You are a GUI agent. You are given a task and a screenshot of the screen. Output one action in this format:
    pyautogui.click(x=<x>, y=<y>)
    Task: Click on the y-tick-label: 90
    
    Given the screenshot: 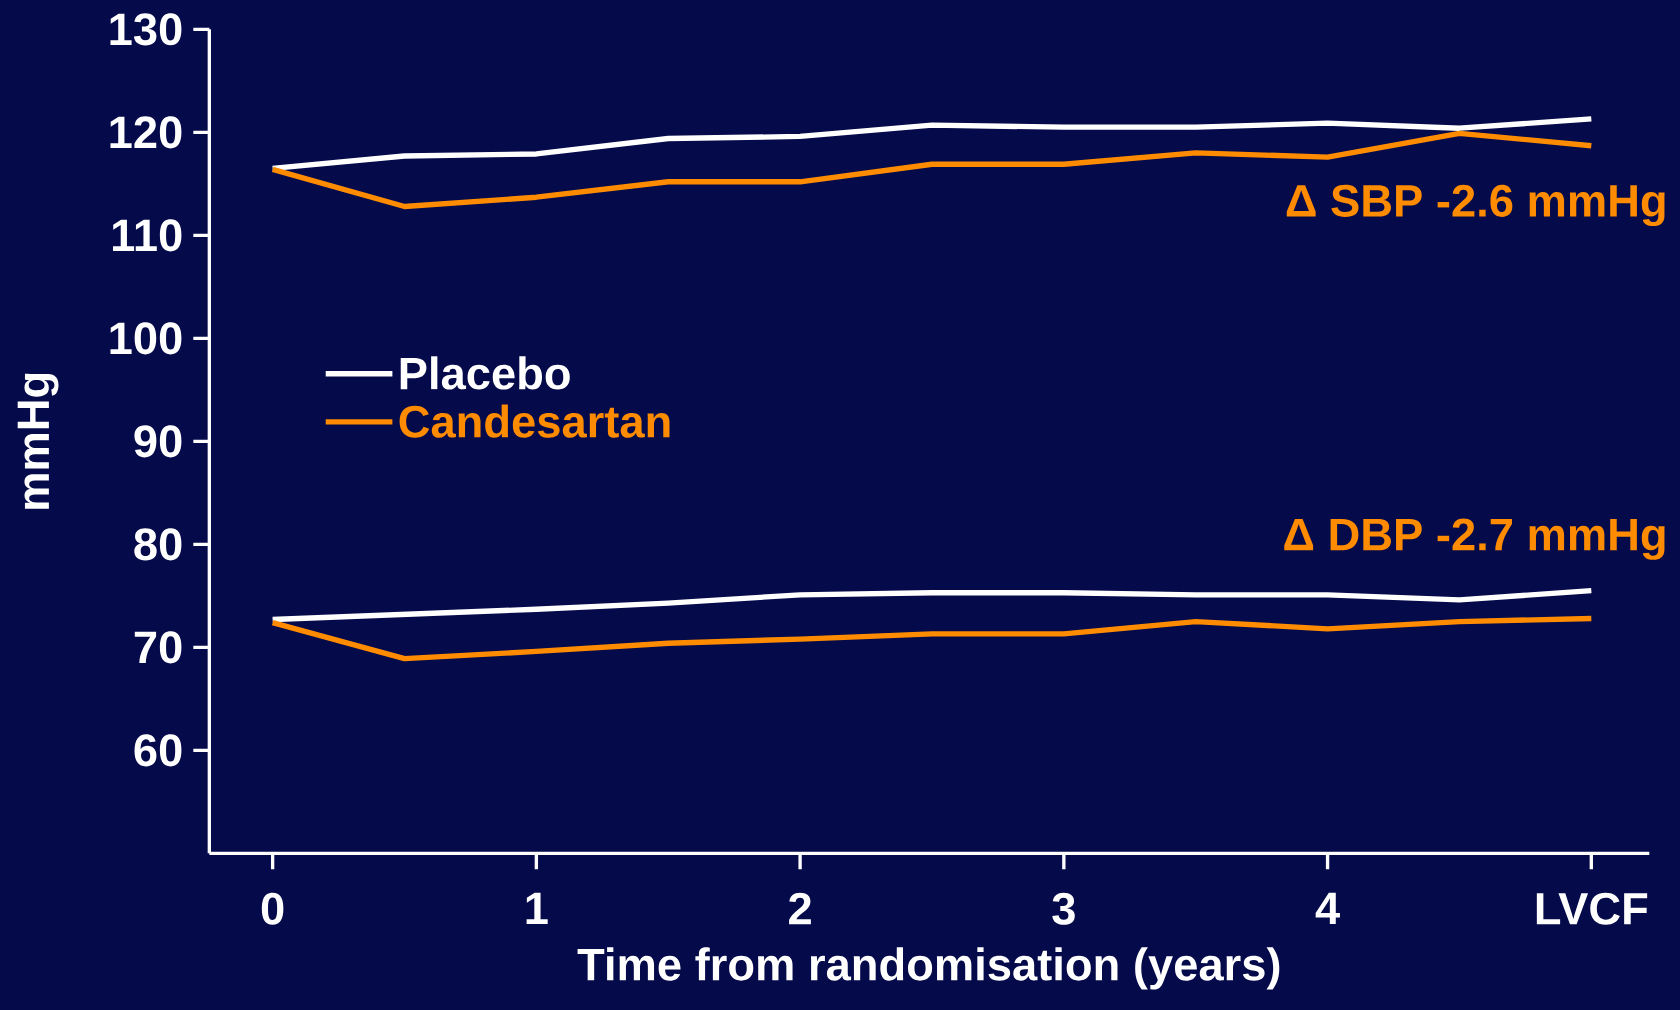 What is the action you would take?
    pyautogui.click(x=158, y=441)
    